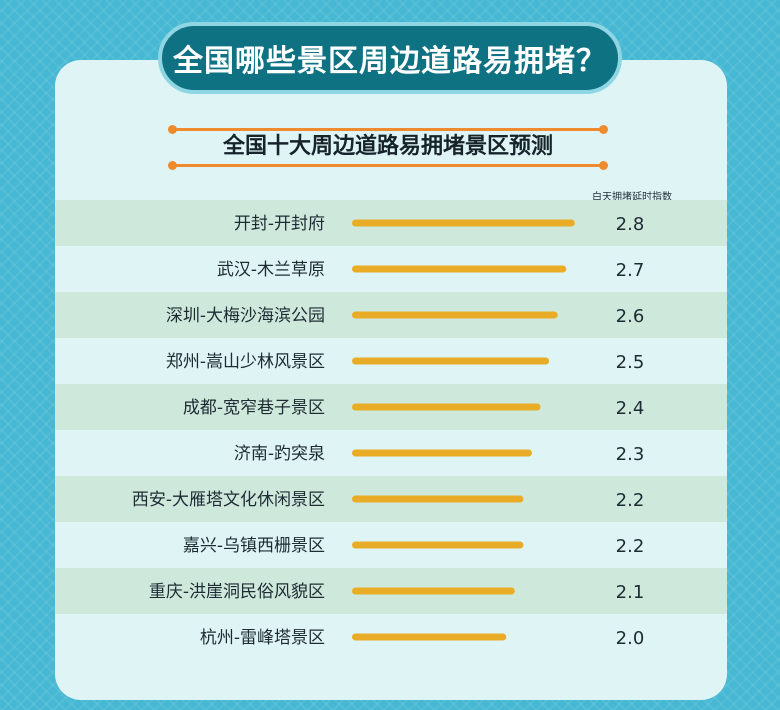 This screenshot has width=780, height=710. What do you see at coordinates (262, 638) in the screenshot?
I see `category-label: 杭州-雷峰塔景区` at bounding box center [262, 638].